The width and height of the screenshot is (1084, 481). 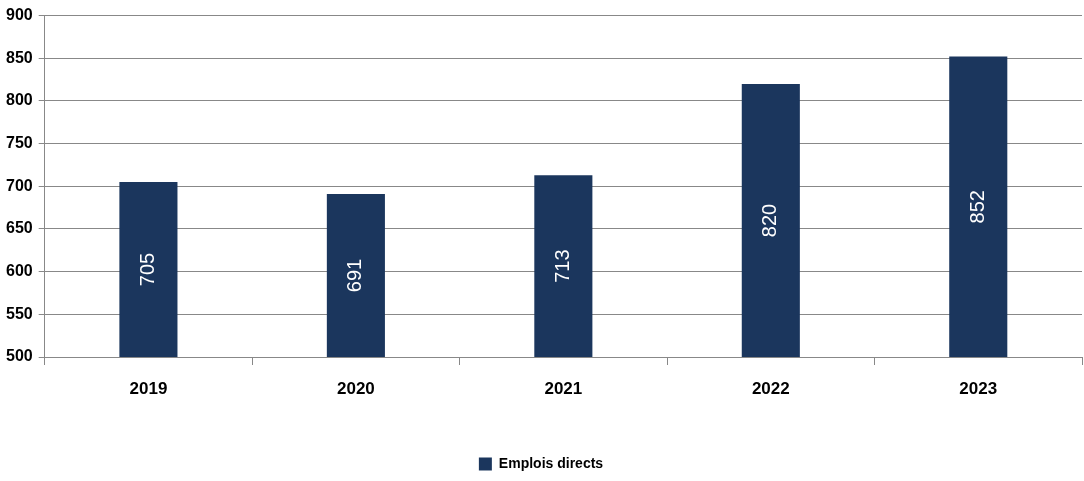 I want to click on x-tick-label: 2021, so click(x=563, y=388).